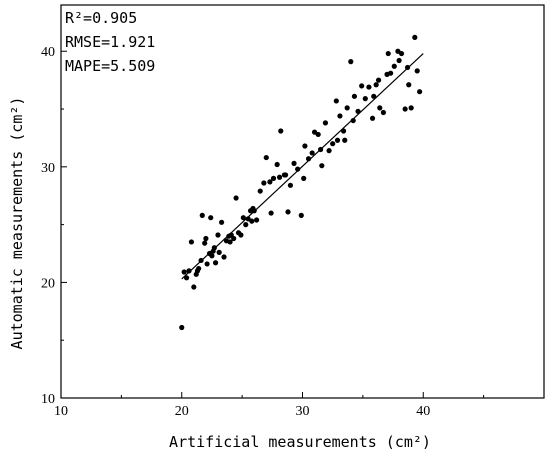 This screenshot has width=550, height=462. Describe the element at coordinates (182, 411) in the screenshot. I see `x-tick-label-20: 20` at that location.